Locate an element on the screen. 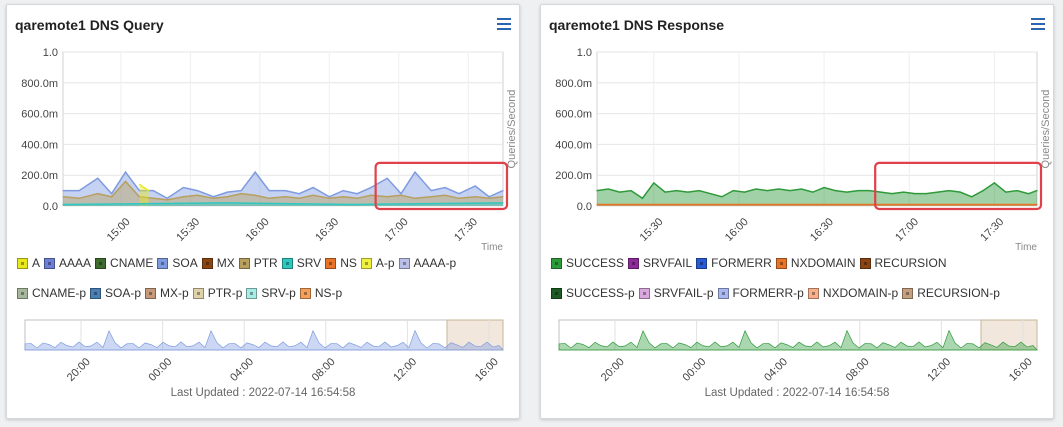  legend-item: SOA is located at coordinates (177, 263).